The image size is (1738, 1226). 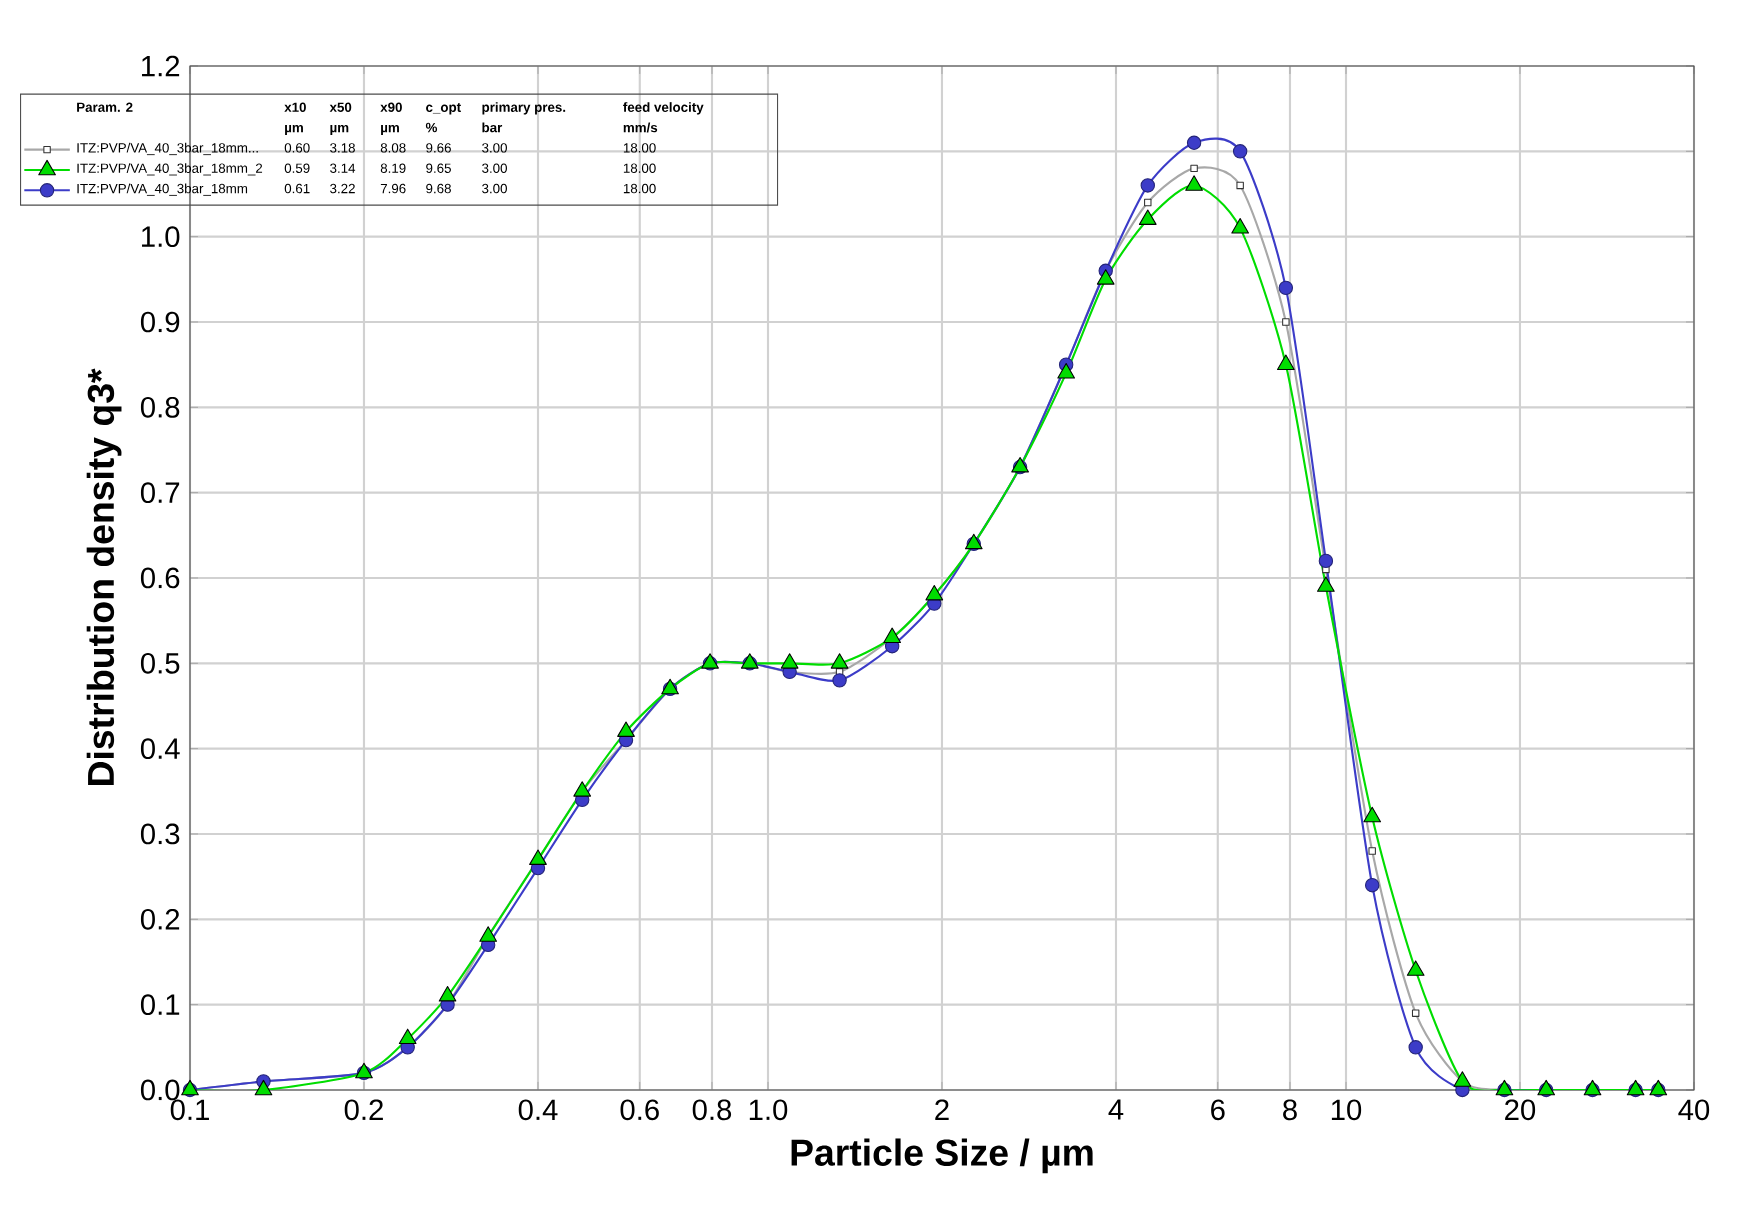 I want to click on y-tick-label: 0.0, so click(x=160, y=1090).